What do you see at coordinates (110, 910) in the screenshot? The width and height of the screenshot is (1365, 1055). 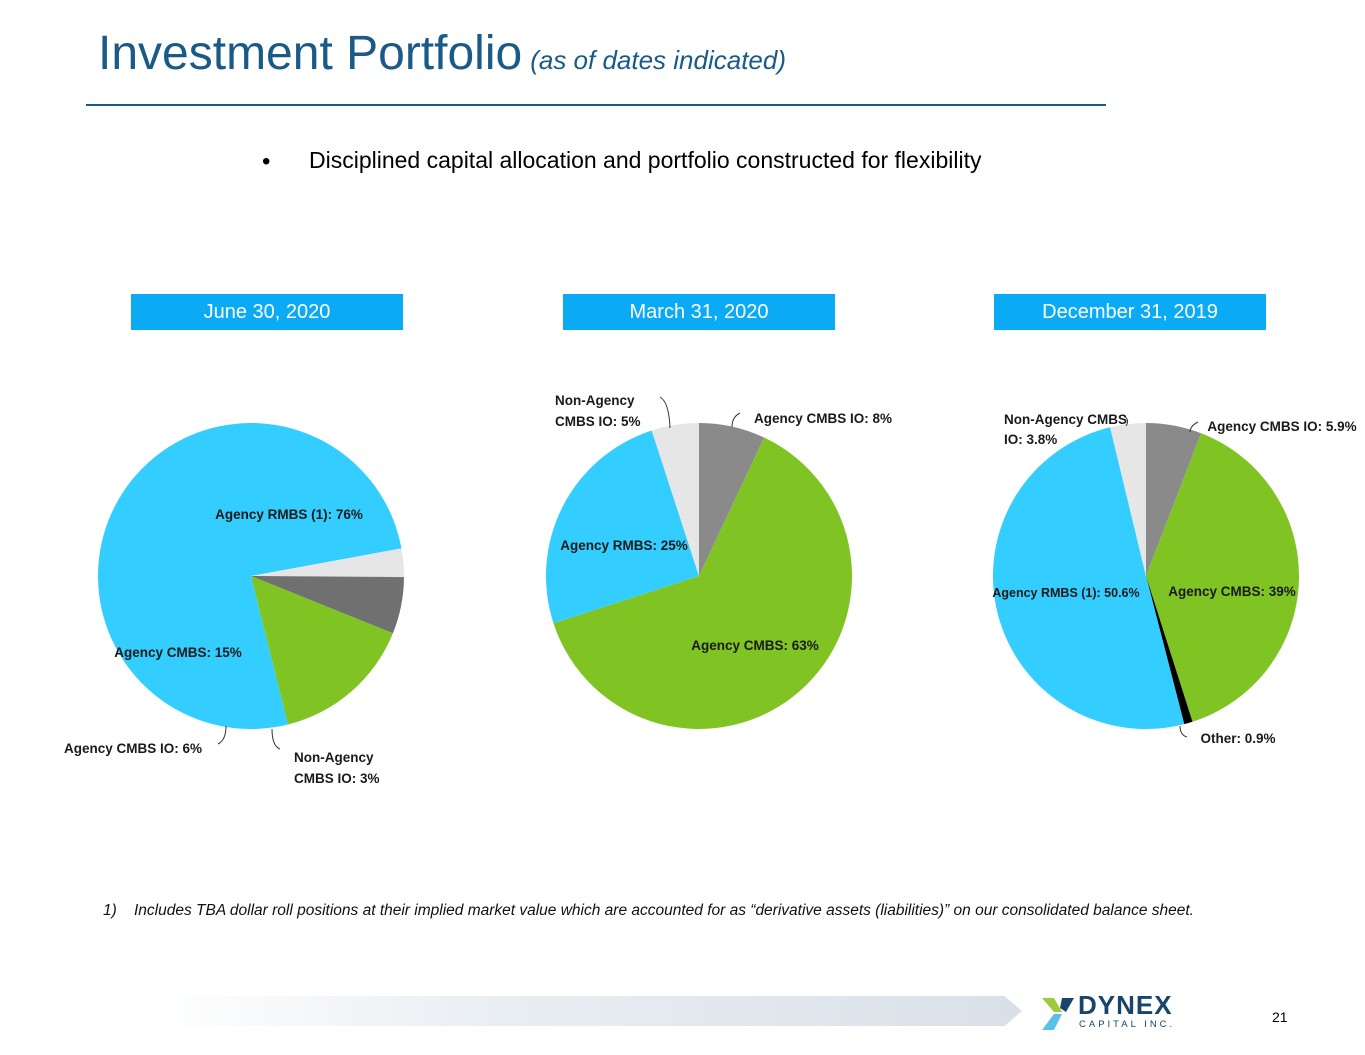 I see `footnote-number: 1)` at bounding box center [110, 910].